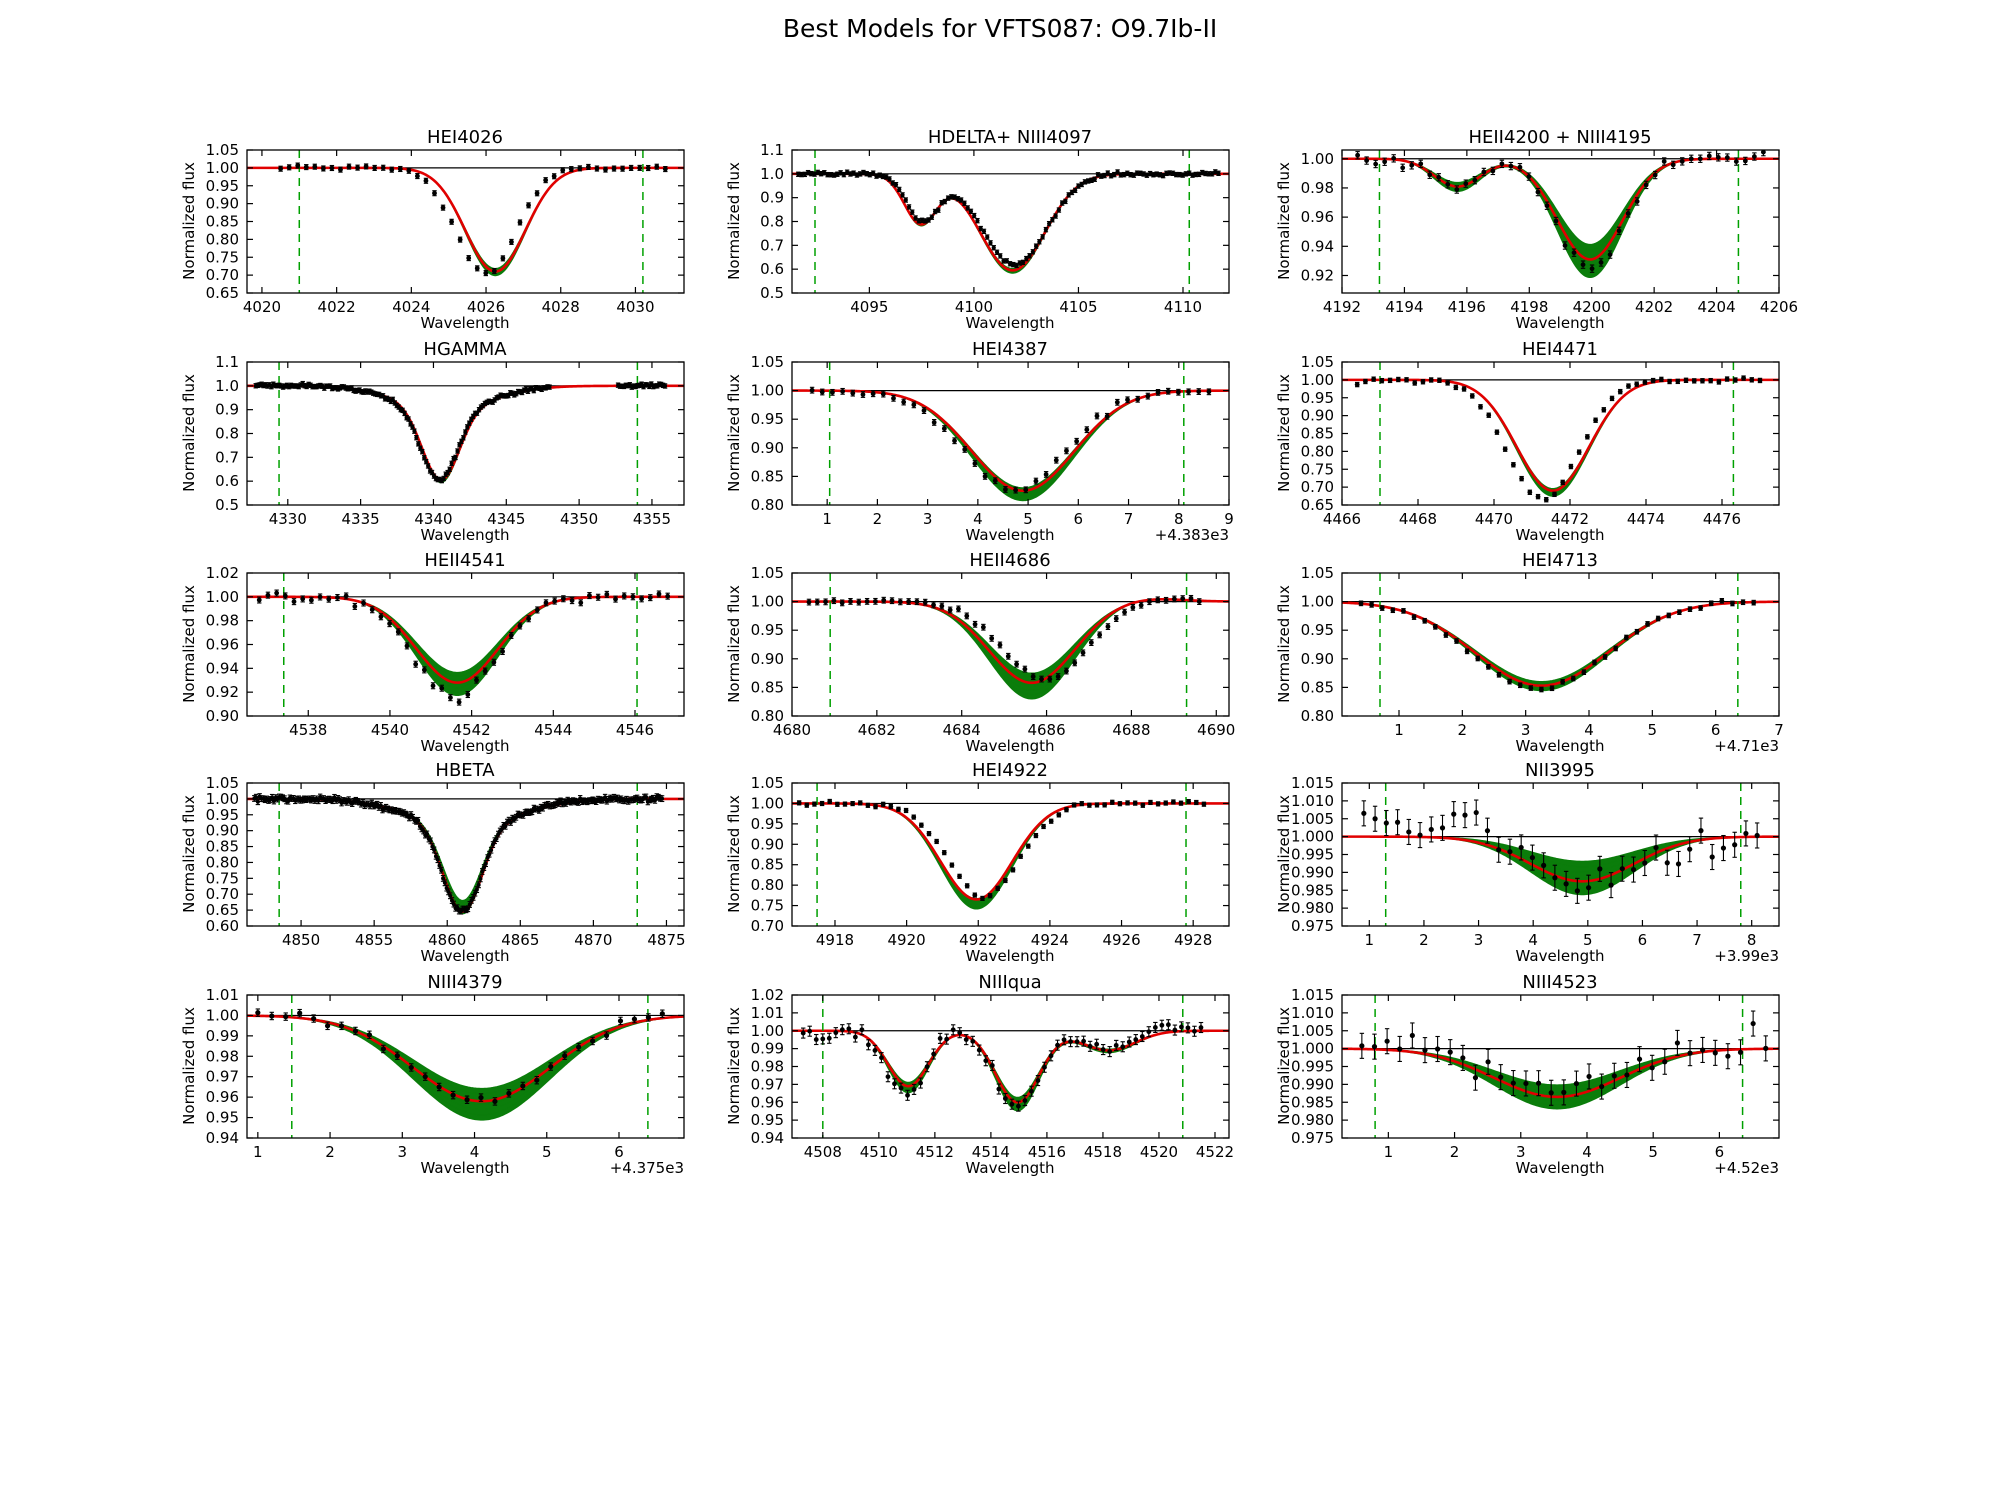 This screenshot has height=1500, width=2000. Describe the element at coordinates (464, 560) in the screenshot. I see `subplot-title: HEII4541` at that location.